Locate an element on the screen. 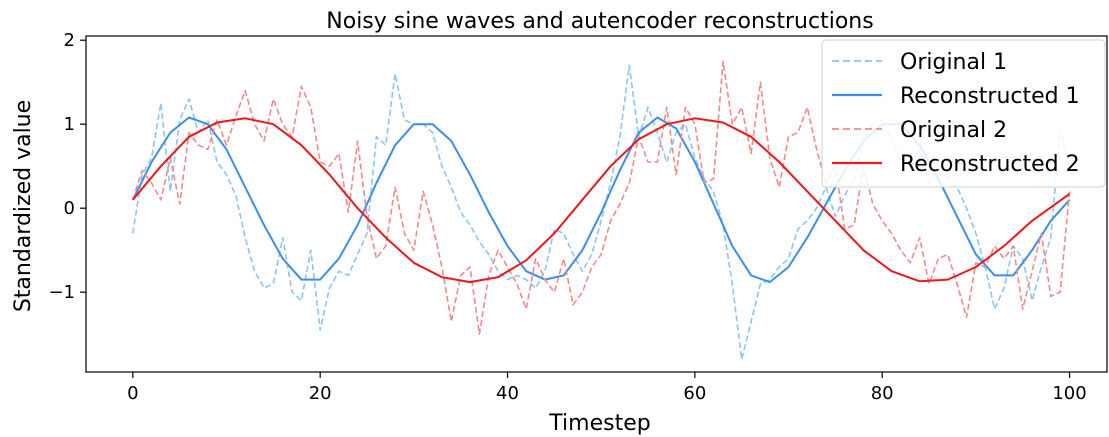 The height and width of the screenshot is (437, 1109). legend-box is located at coordinates (963, 113).